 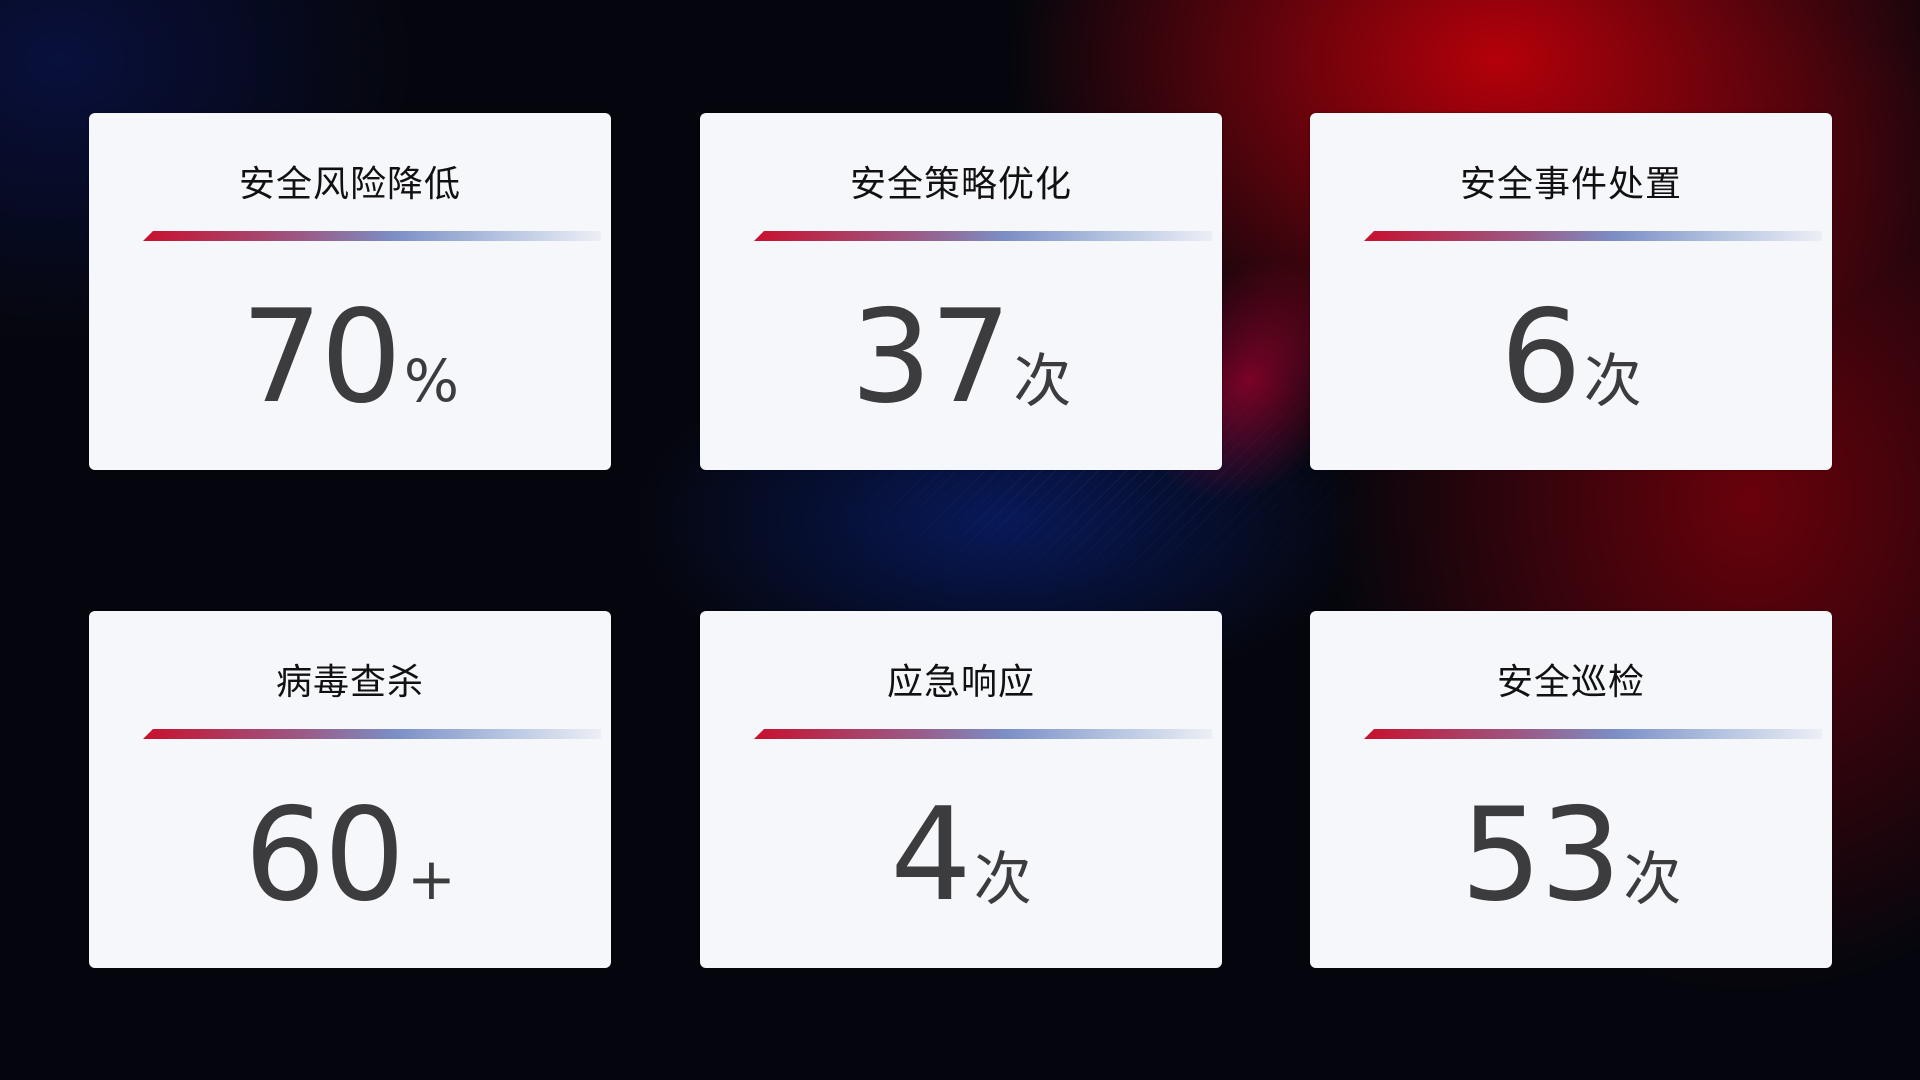 I want to click on card-value: 70%, so click(x=350, y=357).